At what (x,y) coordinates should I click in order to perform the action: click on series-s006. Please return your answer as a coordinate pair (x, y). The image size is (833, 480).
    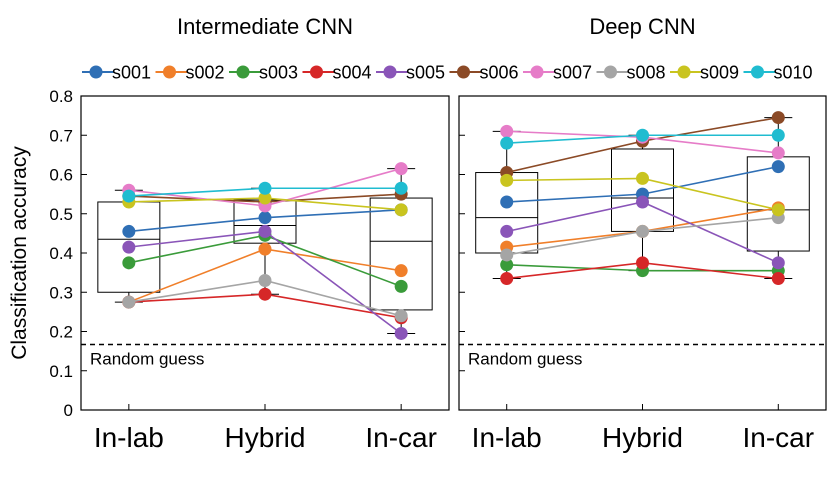
    Looking at the image, I should click on (642, 145).